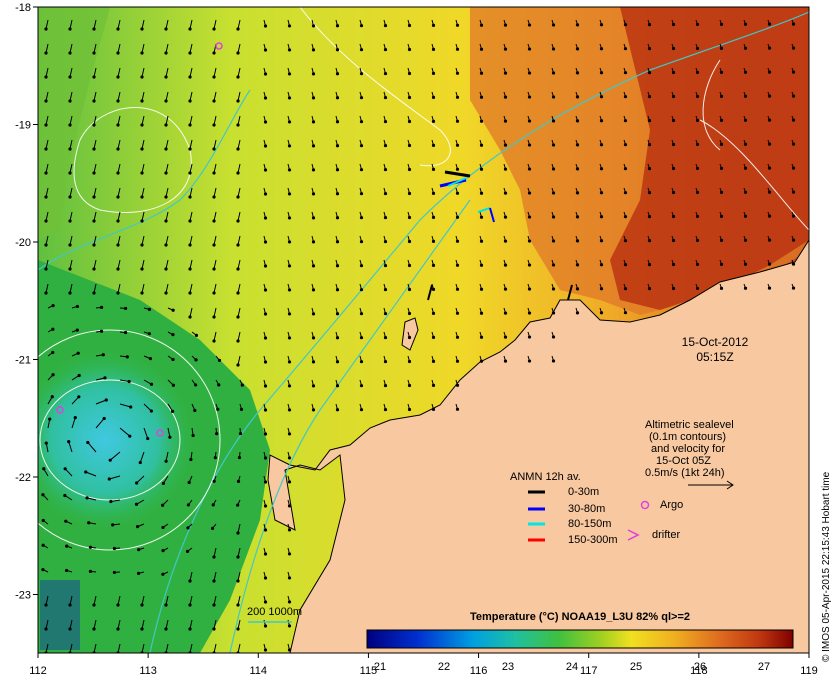  I want to click on map-time: 05:15Z, so click(714, 357).